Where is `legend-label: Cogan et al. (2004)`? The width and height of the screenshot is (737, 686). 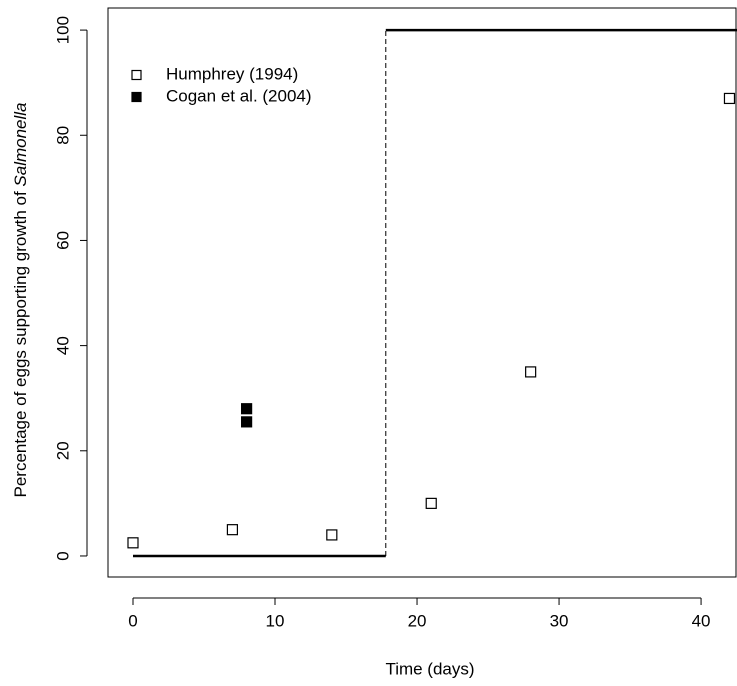
legend-label: Cogan et al. (2004) is located at coordinates (239, 95).